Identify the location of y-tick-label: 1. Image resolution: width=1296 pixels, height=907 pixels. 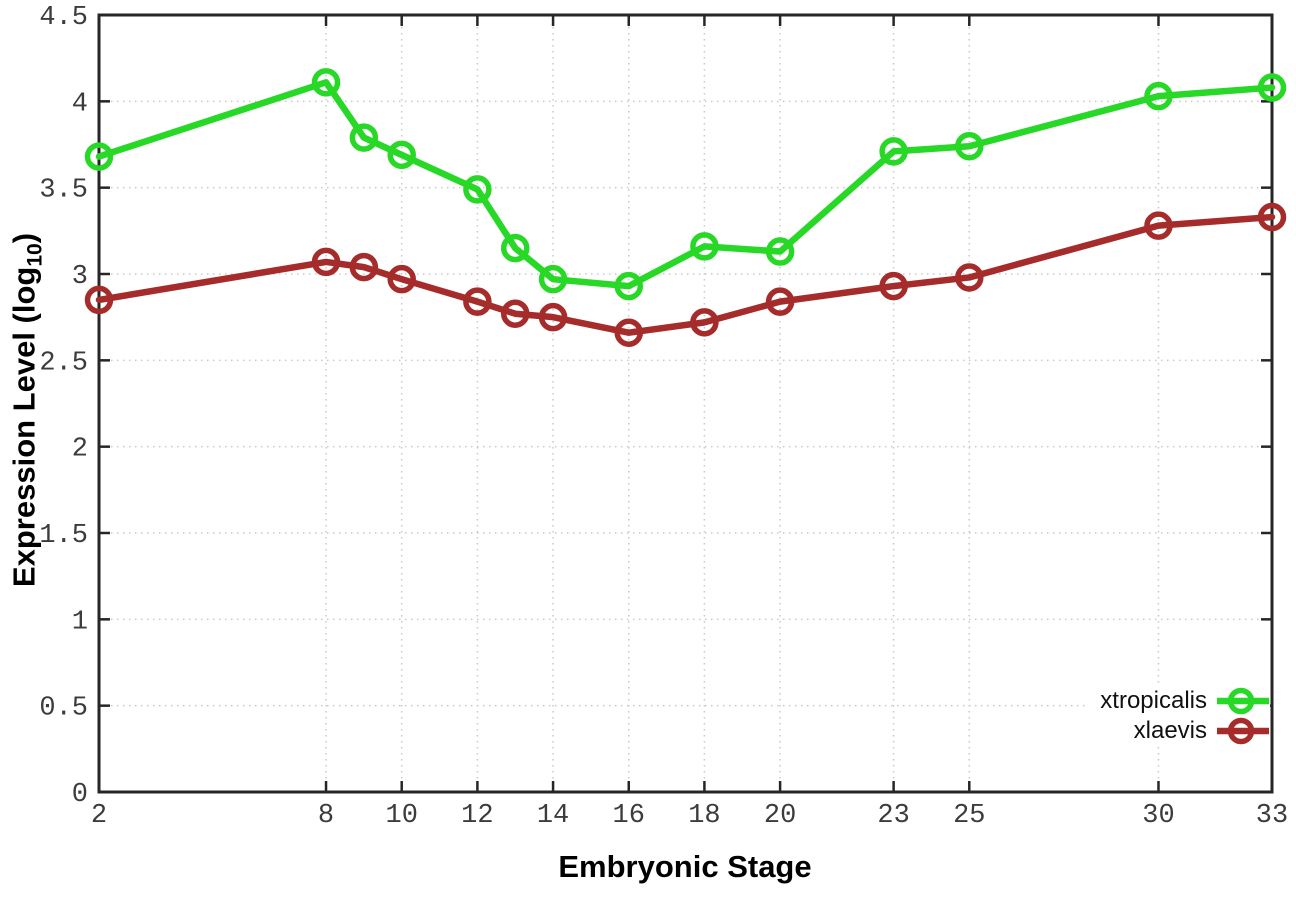
(80, 622).